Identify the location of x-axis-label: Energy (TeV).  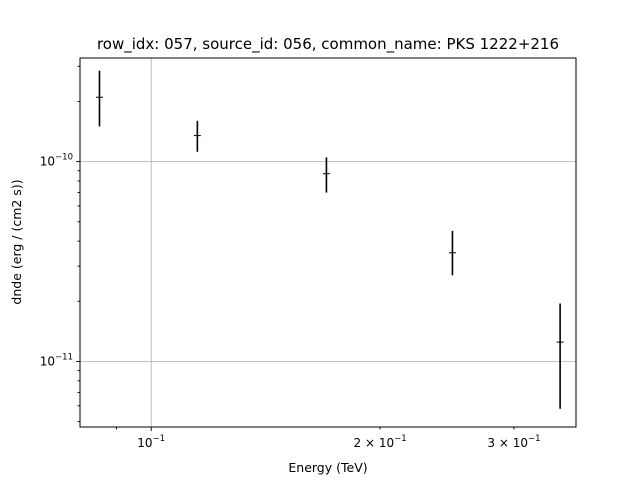
(327, 467).